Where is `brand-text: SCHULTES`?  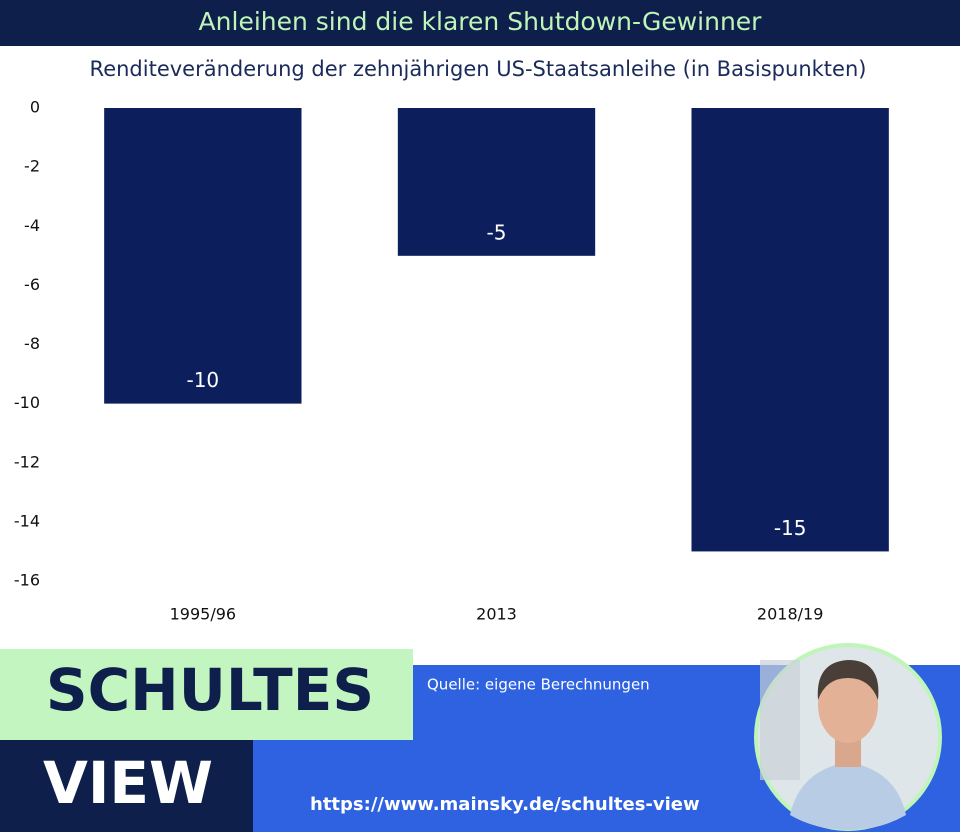
brand-text: SCHULTES is located at coordinates (210, 690).